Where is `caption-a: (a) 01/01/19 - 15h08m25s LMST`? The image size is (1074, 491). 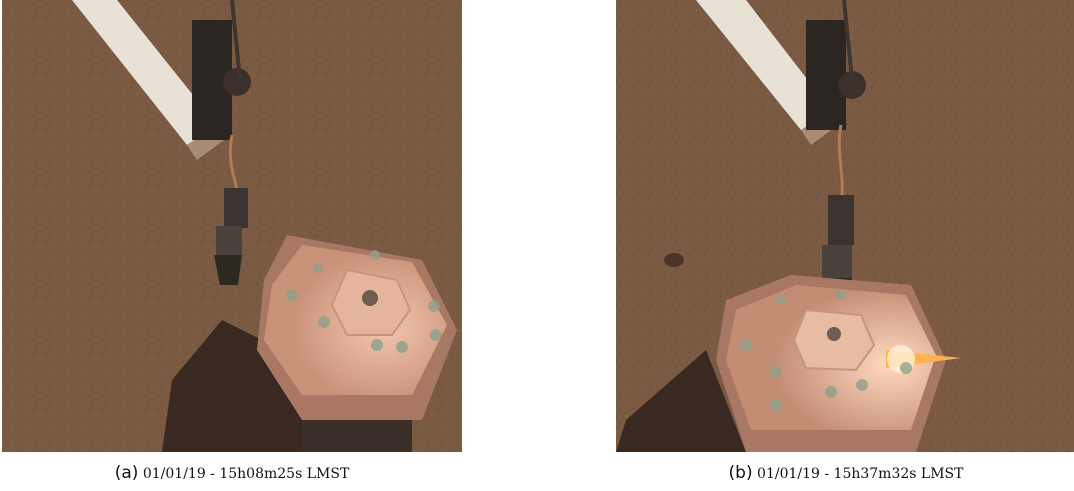 caption-a: (a) 01/01/19 - 15h08m25s LMST is located at coordinates (232, 473).